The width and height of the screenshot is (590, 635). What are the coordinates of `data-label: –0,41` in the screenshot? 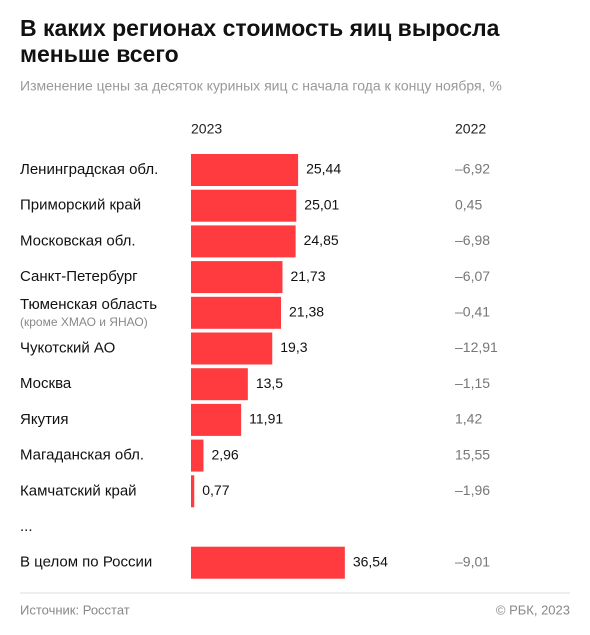 It's located at (472, 312).